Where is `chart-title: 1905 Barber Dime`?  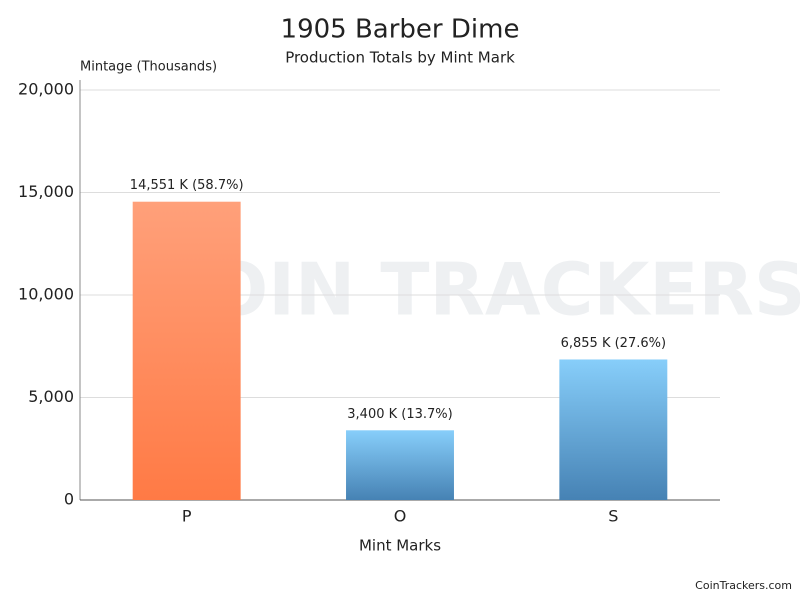 chart-title: 1905 Barber Dime is located at coordinates (400, 30).